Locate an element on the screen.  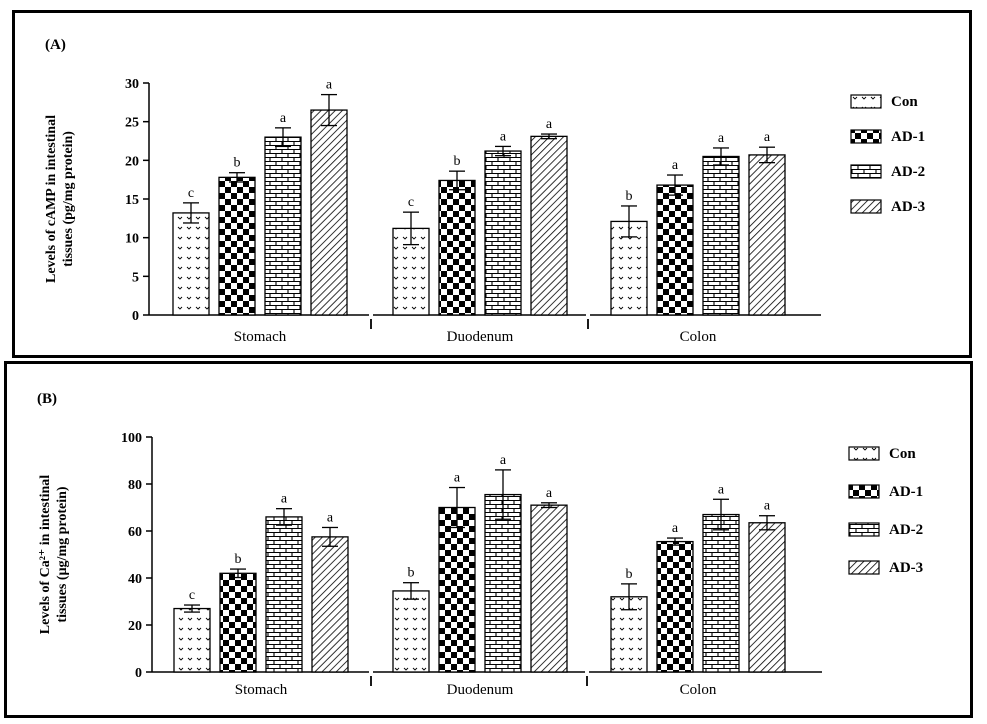
y-tick-label: 60 is located at coordinates (135, 532).